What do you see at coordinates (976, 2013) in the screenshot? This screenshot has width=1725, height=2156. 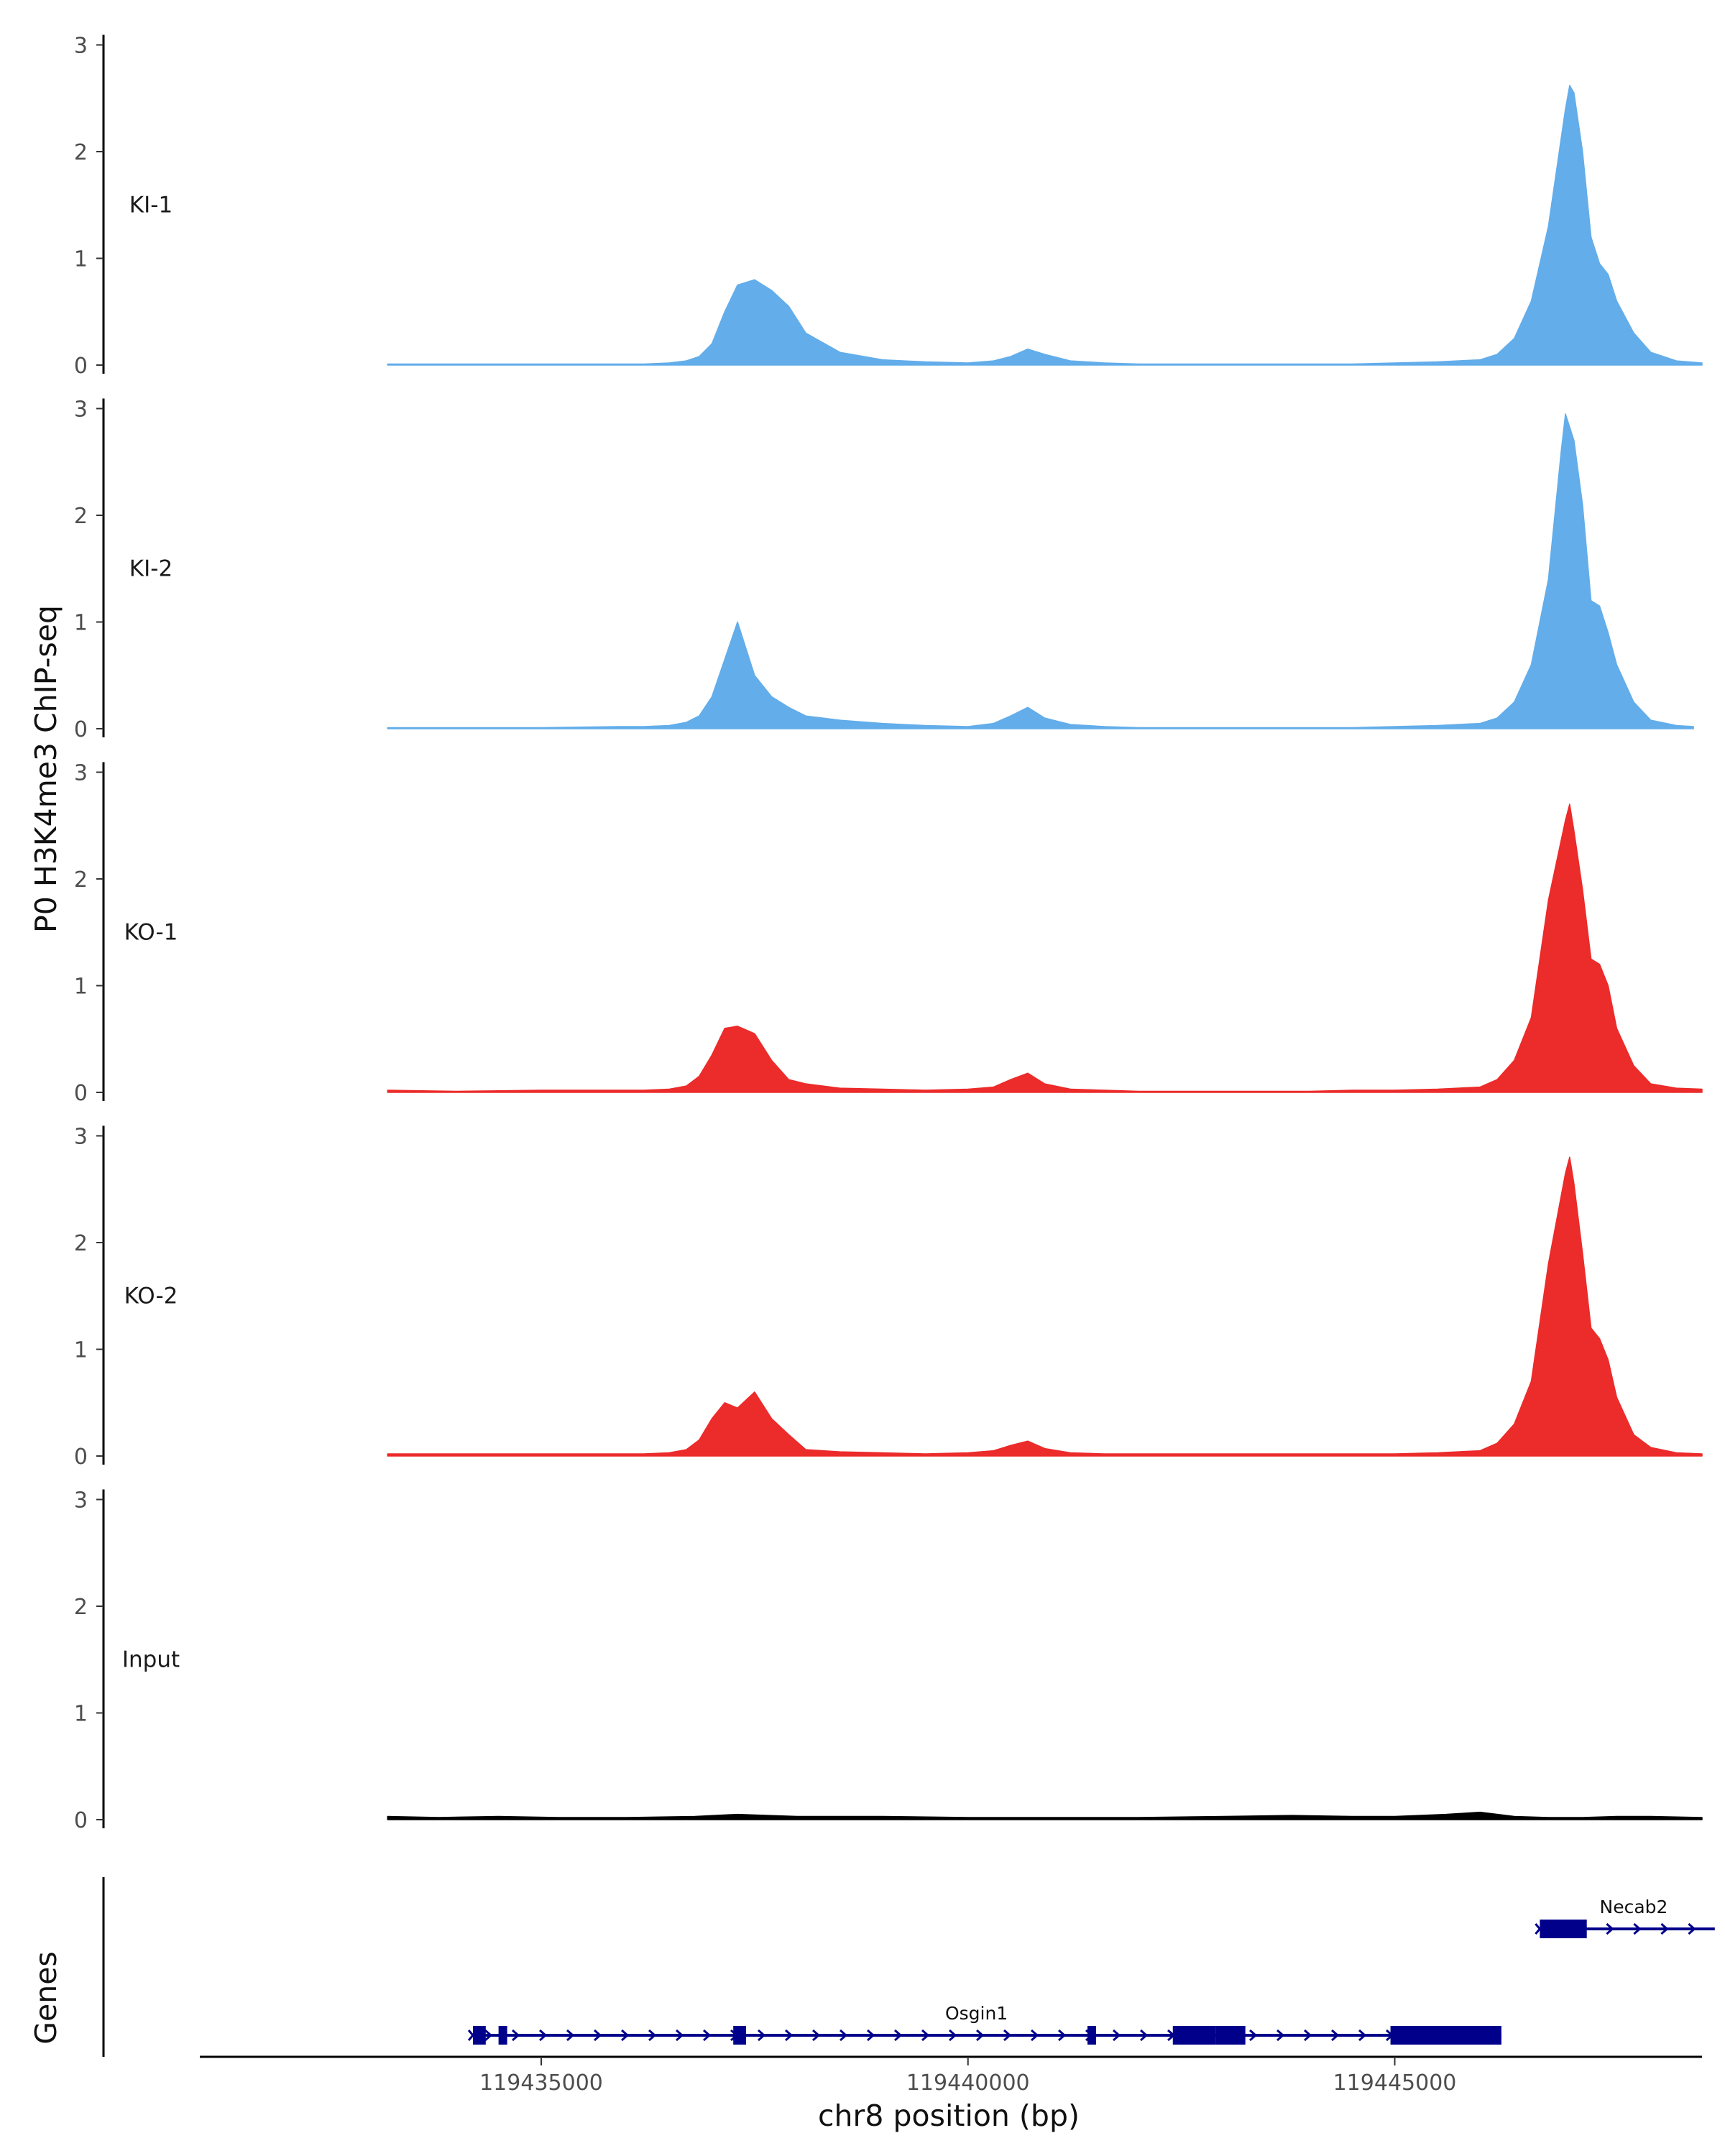 I see `gene-name-label: Osgin1` at bounding box center [976, 2013].